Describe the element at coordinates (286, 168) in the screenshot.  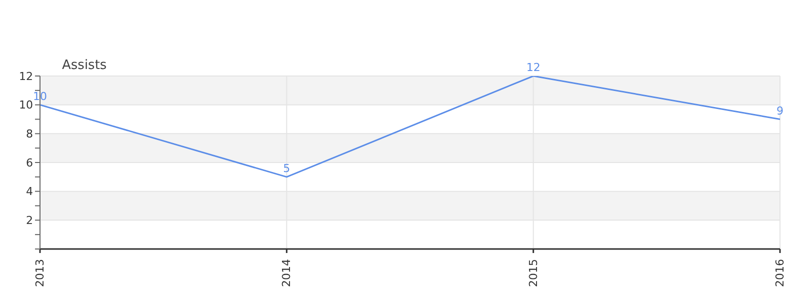
I see `data-label: 5` at that location.